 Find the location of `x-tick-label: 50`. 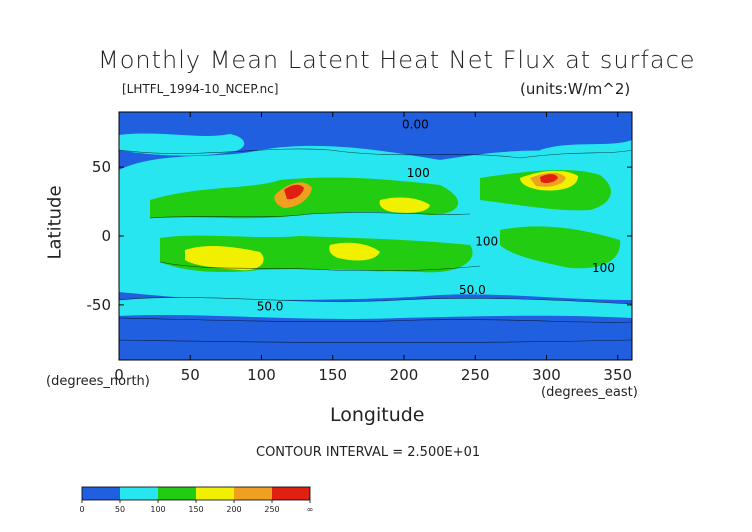

x-tick-label: 50 is located at coordinates (190, 375).